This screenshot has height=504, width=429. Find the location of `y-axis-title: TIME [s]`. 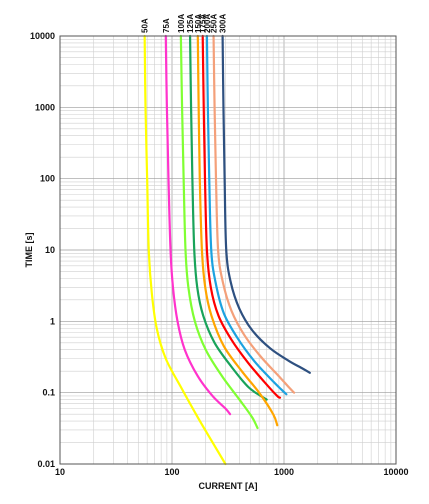

y-axis-title: TIME [s] is located at coordinates (29, 249).